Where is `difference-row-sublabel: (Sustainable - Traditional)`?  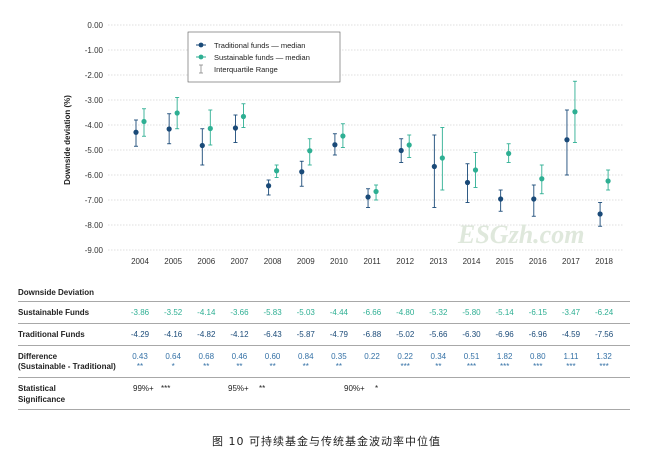 difference-row-sublabel: (Sustainable - Traditional) is located at coordinates (67, 366).